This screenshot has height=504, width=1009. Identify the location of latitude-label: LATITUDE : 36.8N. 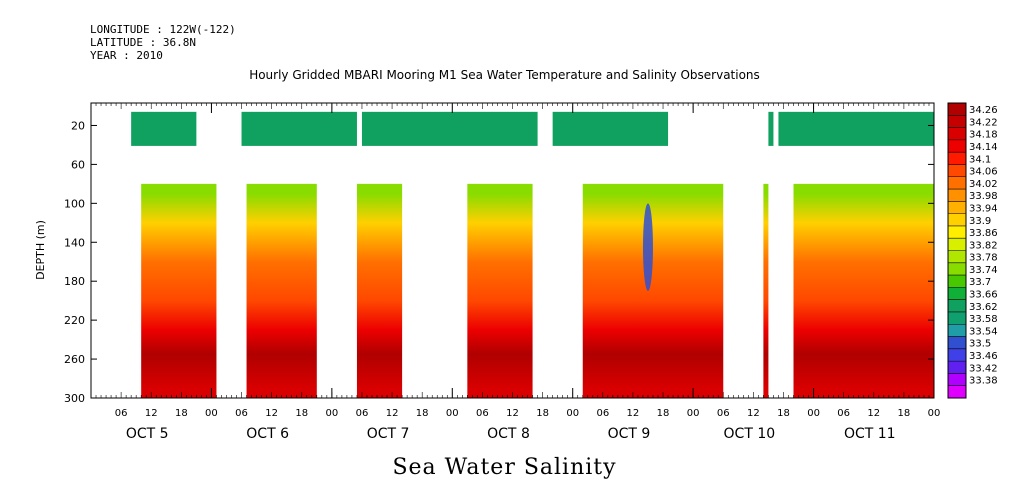
(143, 42).